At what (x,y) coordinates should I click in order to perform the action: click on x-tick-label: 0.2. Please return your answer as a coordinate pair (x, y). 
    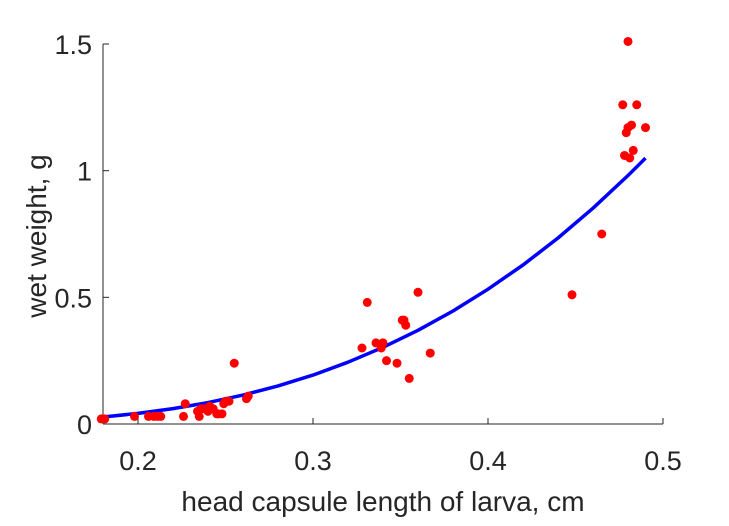
    Looking at the image, I should click on (138, 461).